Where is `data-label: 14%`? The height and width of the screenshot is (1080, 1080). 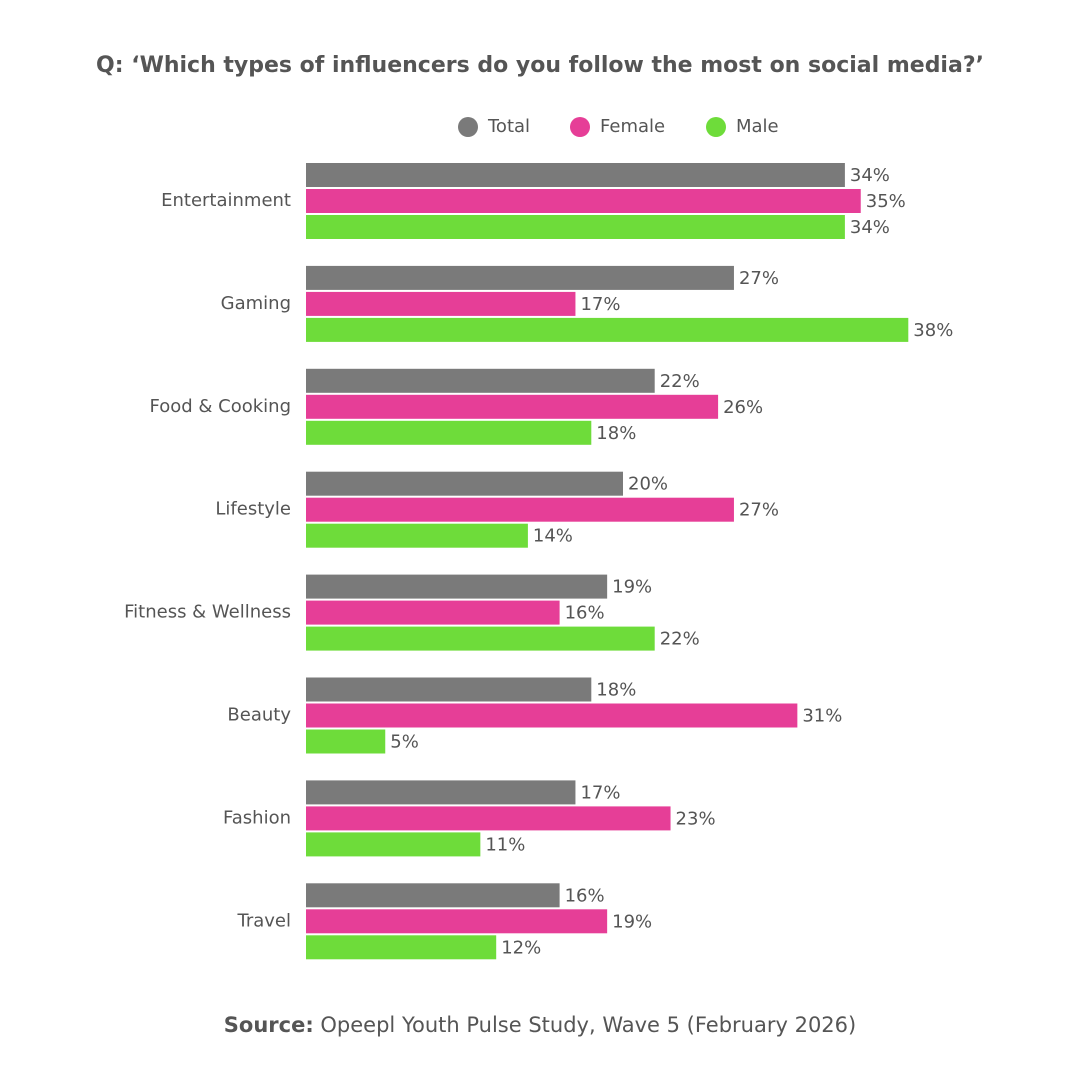
data-label: 14% is located at coordinates (553, 536).